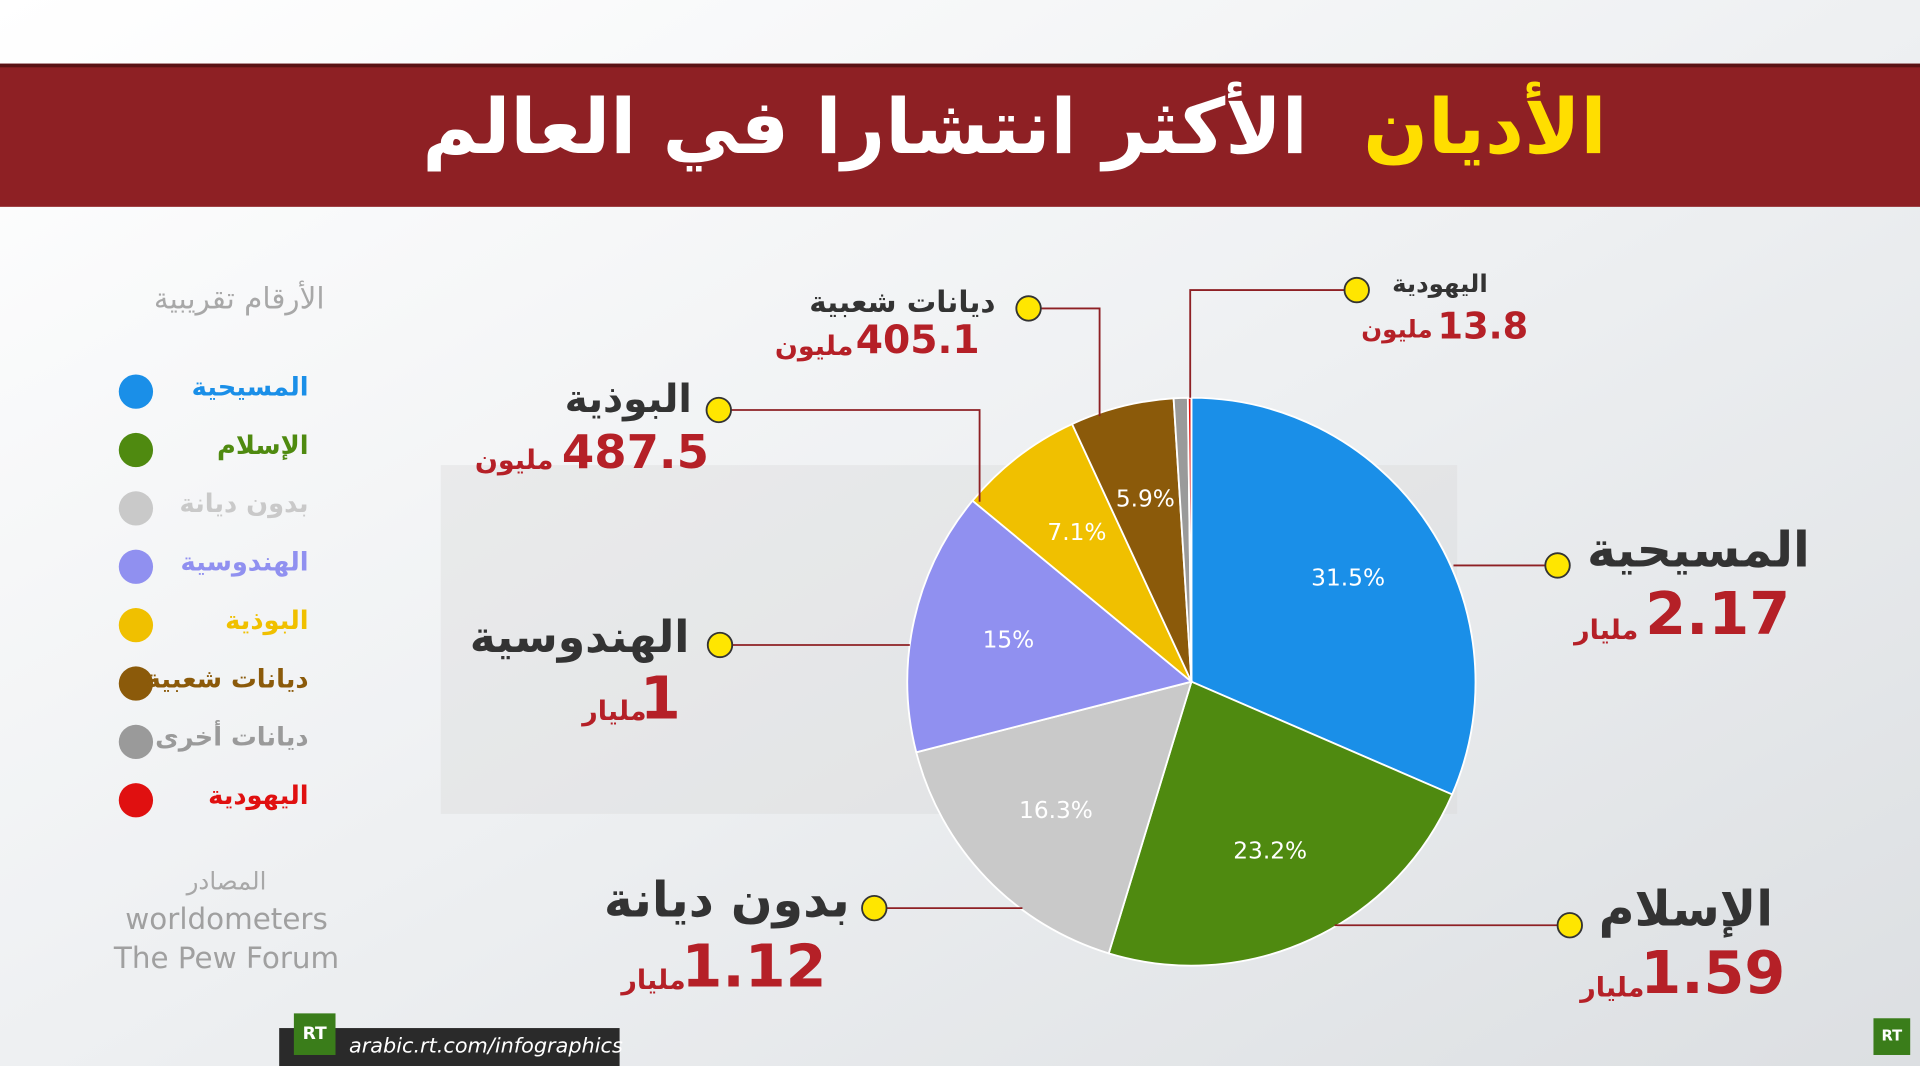  Describe the element at coordinates (1348, 577) in the screenshot. I see `slice-label: 31.5%` at that location.